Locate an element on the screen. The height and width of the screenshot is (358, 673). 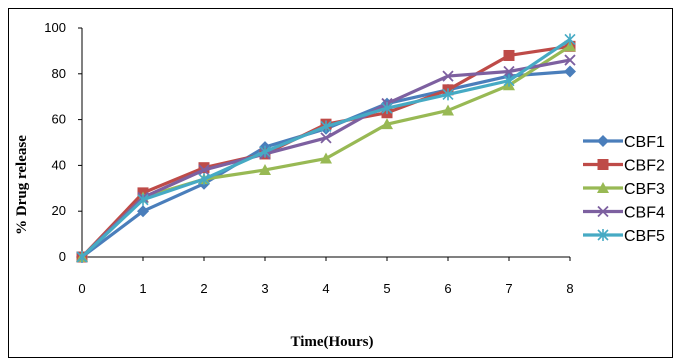
x-tick-label: 4 is located at coordinates (325, 288).